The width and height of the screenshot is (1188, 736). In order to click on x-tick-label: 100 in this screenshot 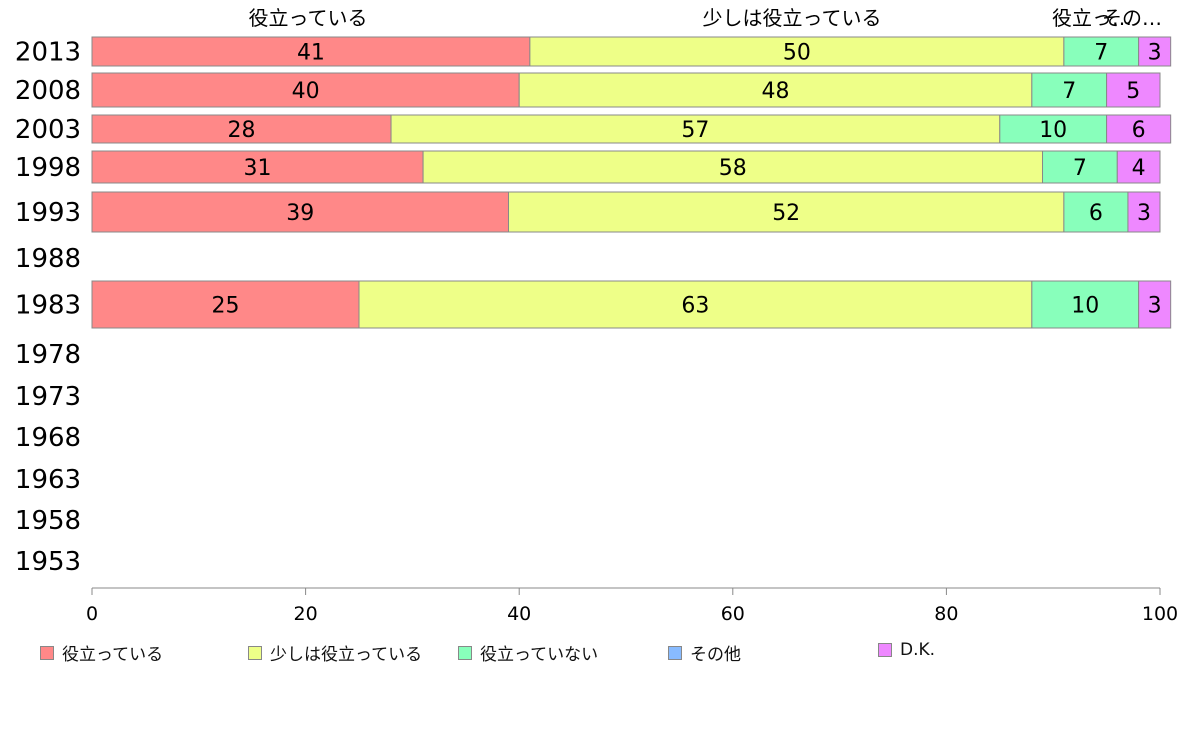, I will do `click(1160, 614)`.